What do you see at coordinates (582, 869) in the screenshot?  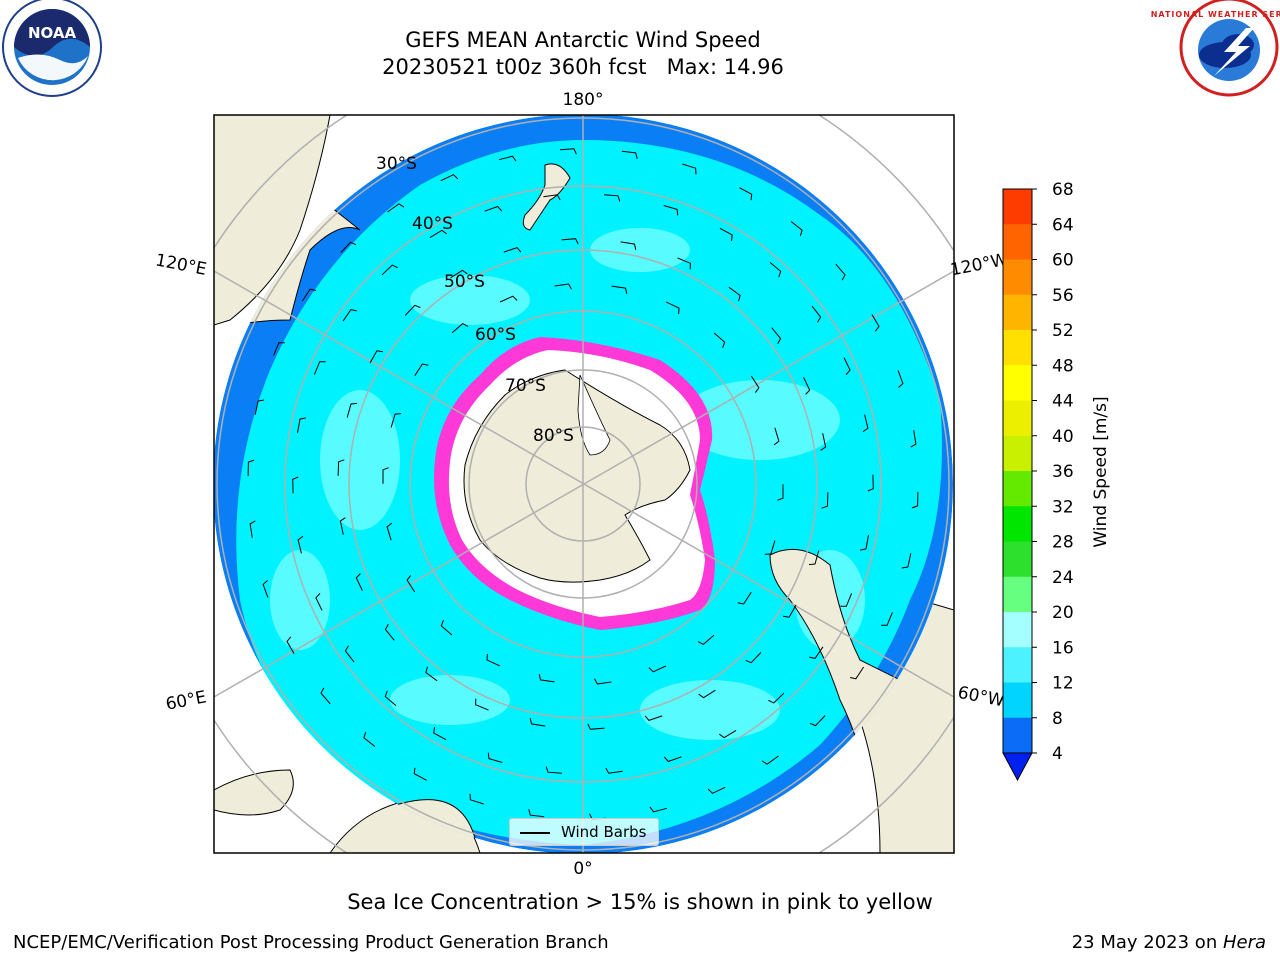 I see `meridian-label-0: 0°` at bounding box center [582, 869].